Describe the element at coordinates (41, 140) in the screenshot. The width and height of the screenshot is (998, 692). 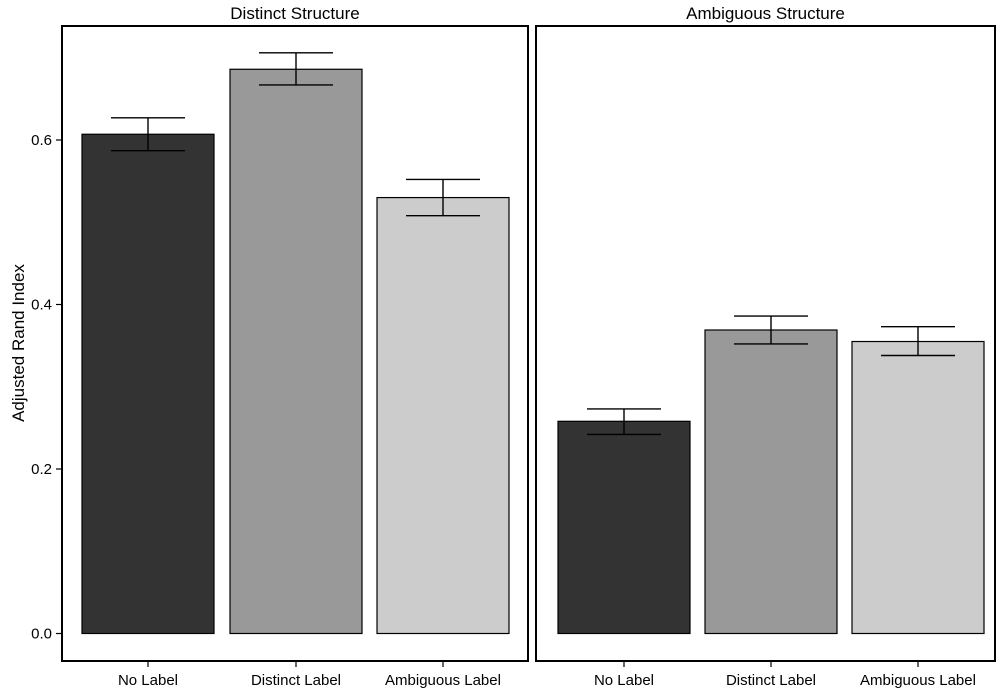
I see `y-tick-label: 0.6` at that location.